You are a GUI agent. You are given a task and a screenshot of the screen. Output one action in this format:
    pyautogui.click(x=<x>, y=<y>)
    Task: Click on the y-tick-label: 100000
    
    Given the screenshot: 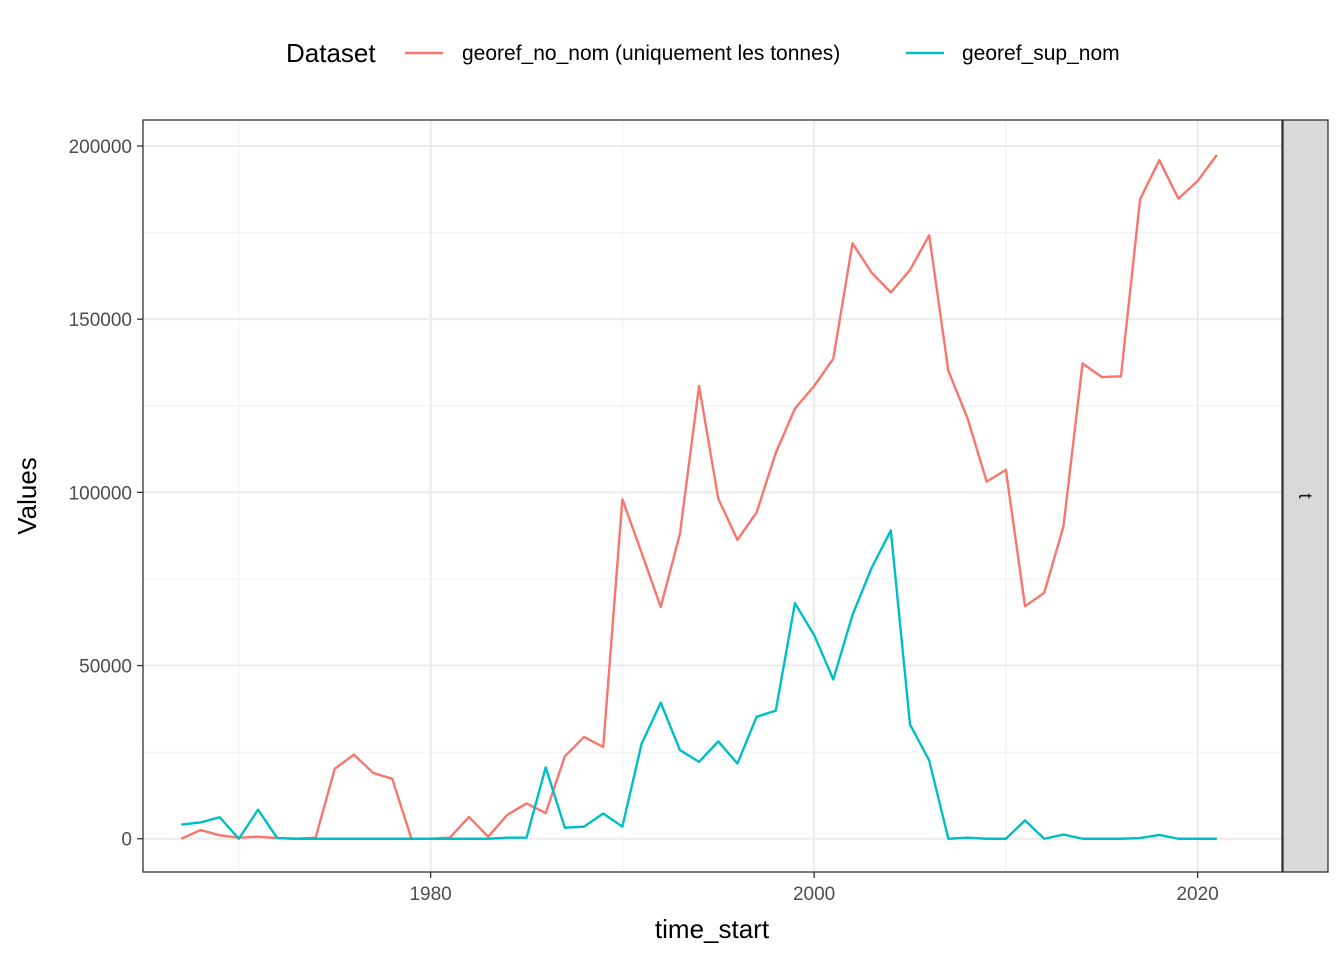 What is the action you would take?
    pyautogui.click(x=100, y=493)
    